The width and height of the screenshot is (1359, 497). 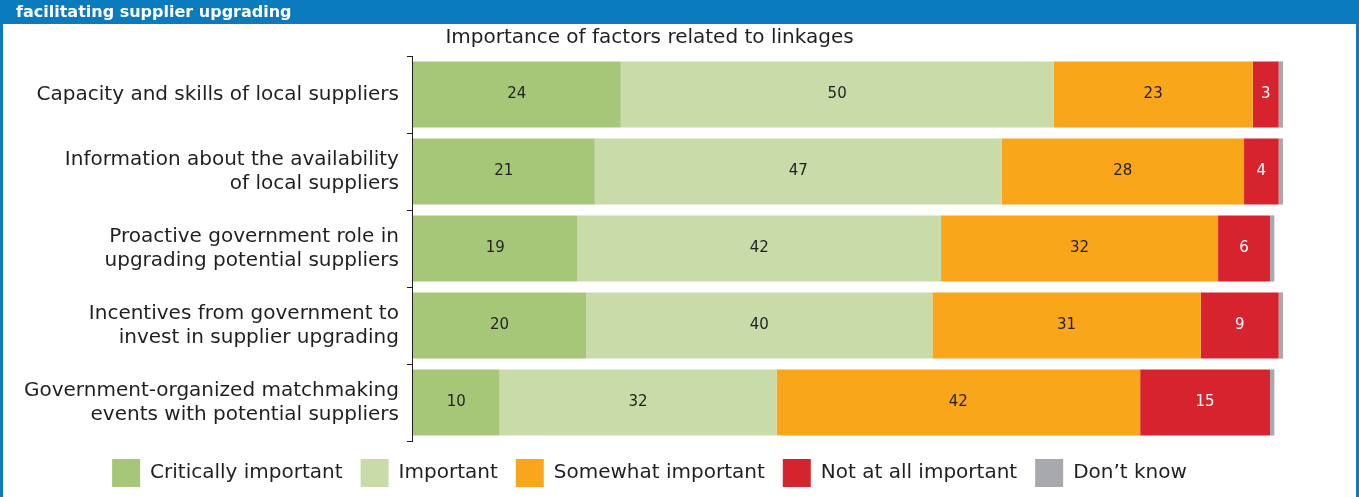 I want to click on data-label: 40, so click(x=759, y=324).